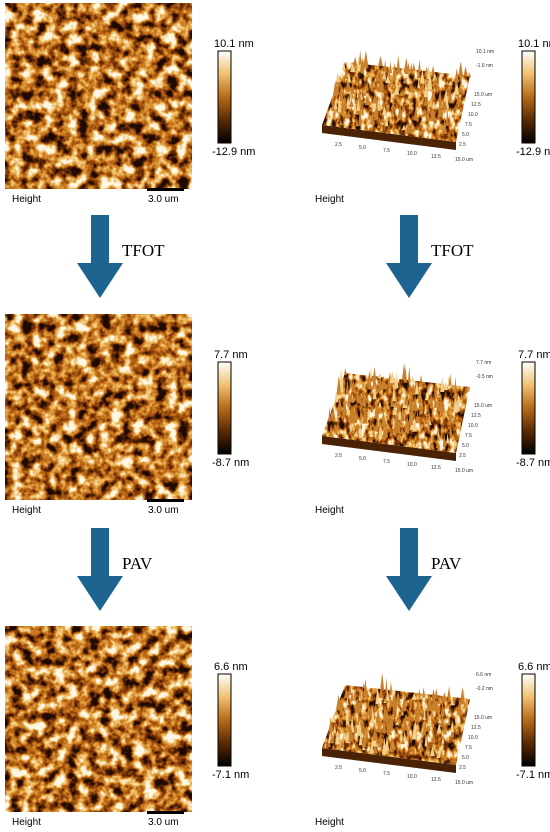 The height and width of the screenshot is (832, 550). I want to click on x-tick: 10.0, so click(412, 777).